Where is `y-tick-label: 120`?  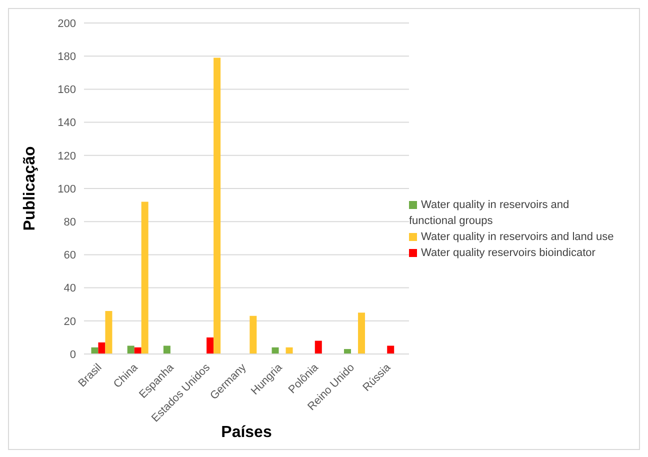
y-tick-label: 120 is located at coordinates (67, 156).